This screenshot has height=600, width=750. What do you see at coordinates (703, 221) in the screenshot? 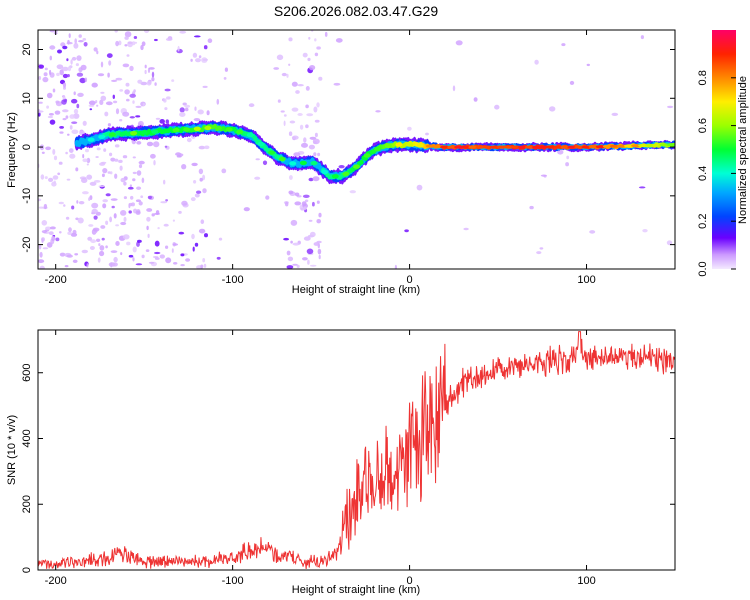
I see `colorbar-tick-label: 0.2` at bounding box center [703, 221].